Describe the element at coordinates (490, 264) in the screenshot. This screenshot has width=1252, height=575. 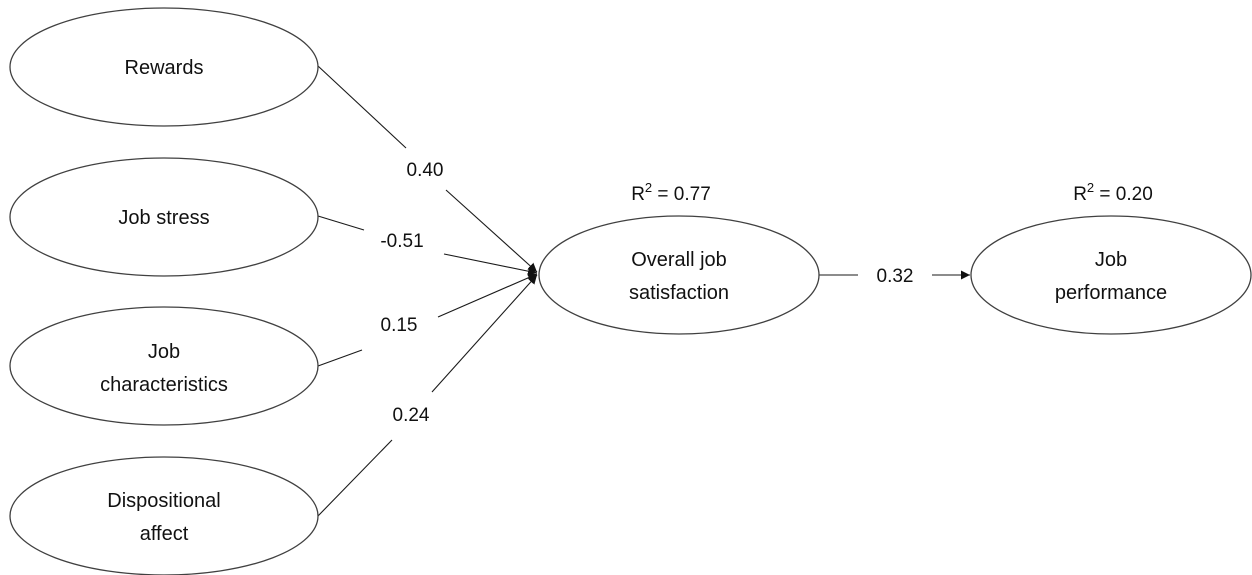
I see `edge-job-stress-to-satisfaction-arrow` at that location.